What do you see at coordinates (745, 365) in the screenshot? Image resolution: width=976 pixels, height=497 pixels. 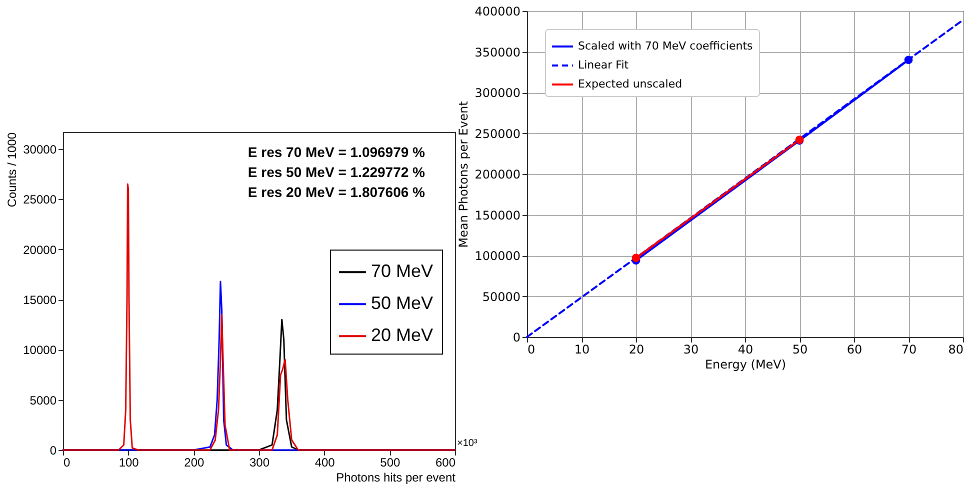 I see `x-axis-title: Energy (MeV)` at bounding box center [745, 365].